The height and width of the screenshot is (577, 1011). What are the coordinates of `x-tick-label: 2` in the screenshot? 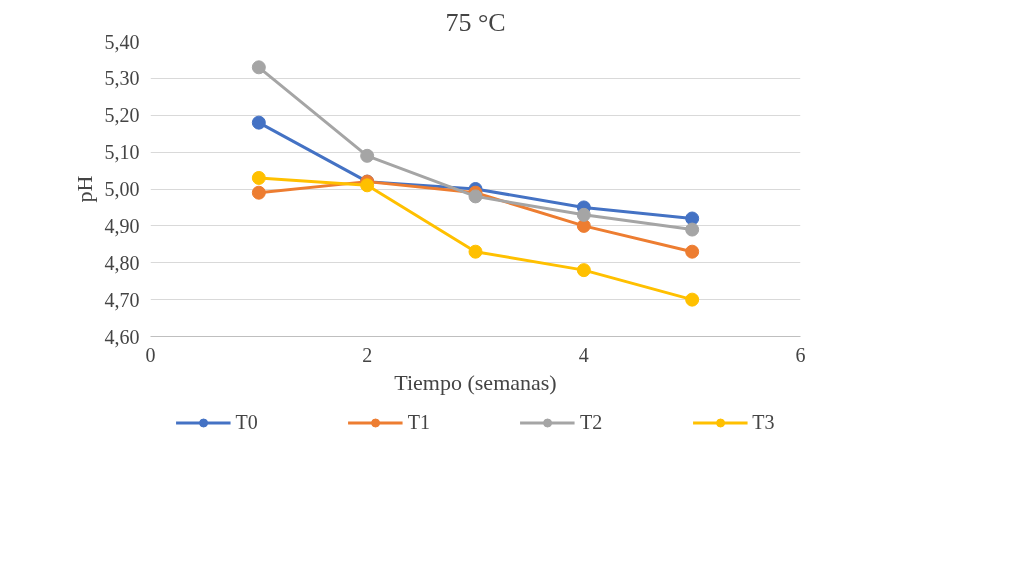 It's located at (367, 354).